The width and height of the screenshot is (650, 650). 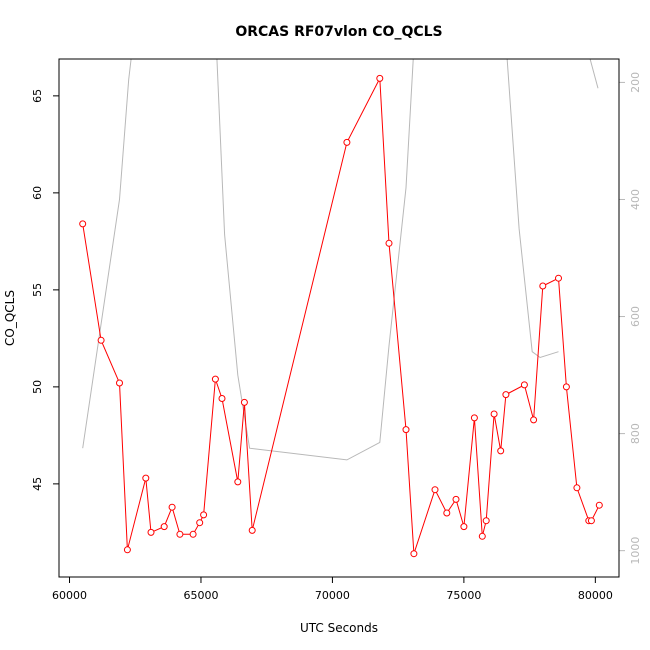 What do you see at coordinates (635, 82) in the screenshot?
I see `right-tick-label: 200` at bounding box center [635, 82].